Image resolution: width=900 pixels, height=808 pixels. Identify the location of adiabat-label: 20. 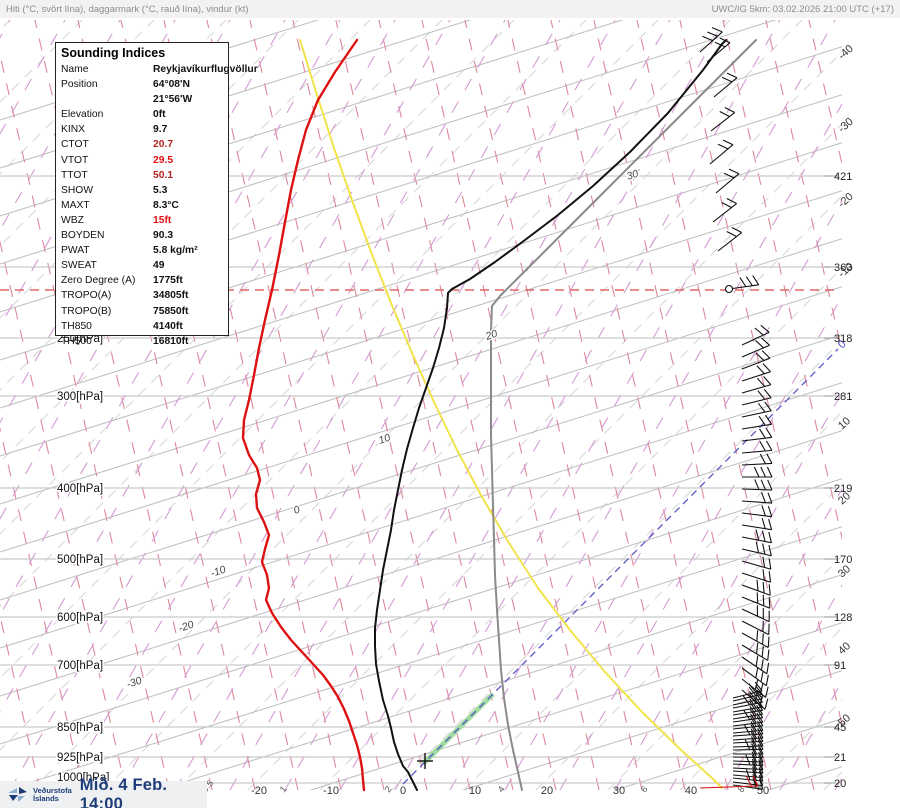
(491, 336).